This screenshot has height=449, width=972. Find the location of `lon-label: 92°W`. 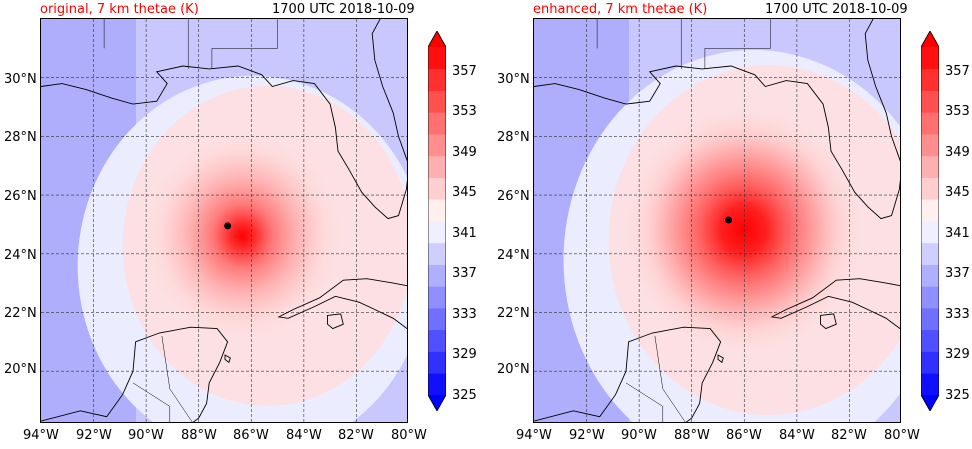

lon-label: 92°W is located at coordinates (94, 435).